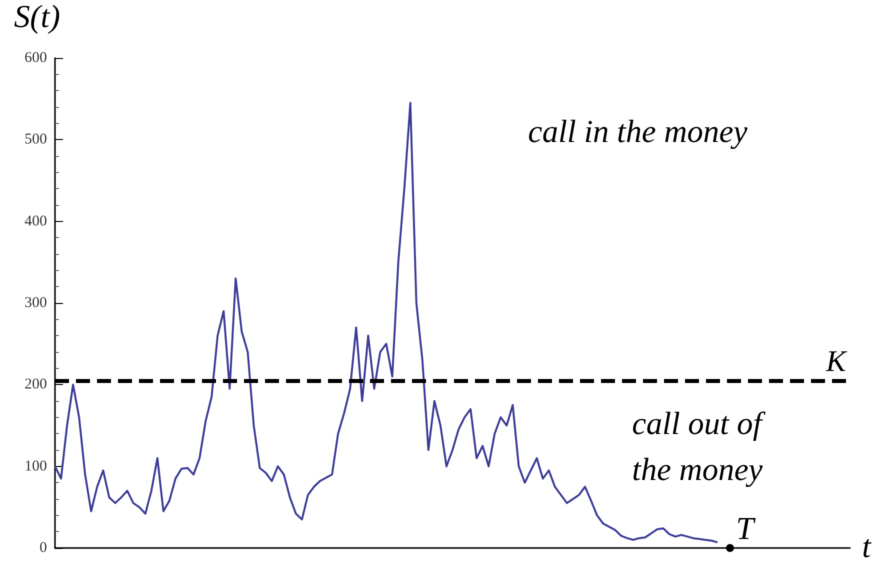  Describe the element at coordinates (37, 17) in the screenshot. I see `y-axis-title: S(t)` at that location.